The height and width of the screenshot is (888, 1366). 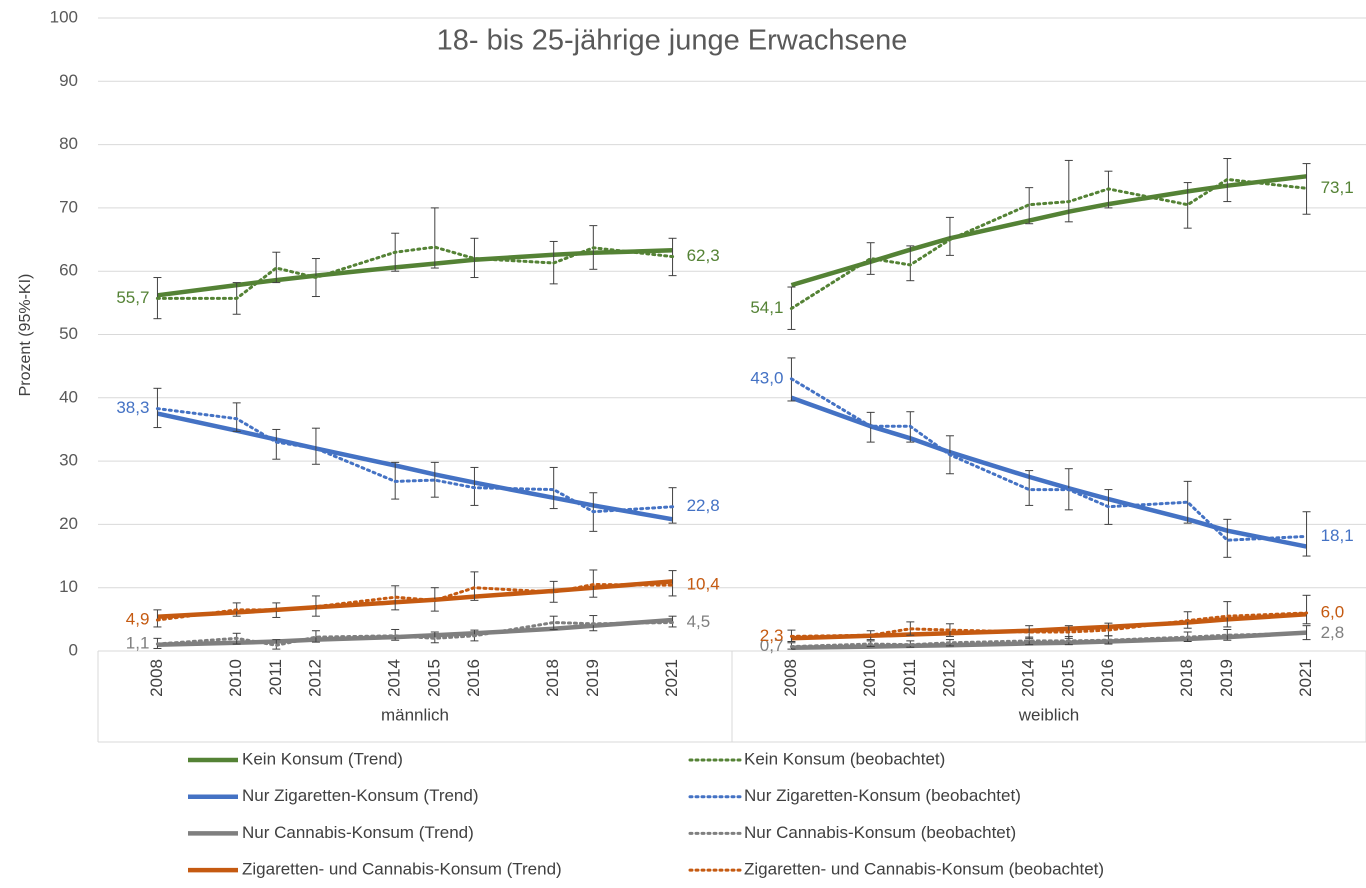 I want to click on data-label: 38,3, so click(x=132, y=407).